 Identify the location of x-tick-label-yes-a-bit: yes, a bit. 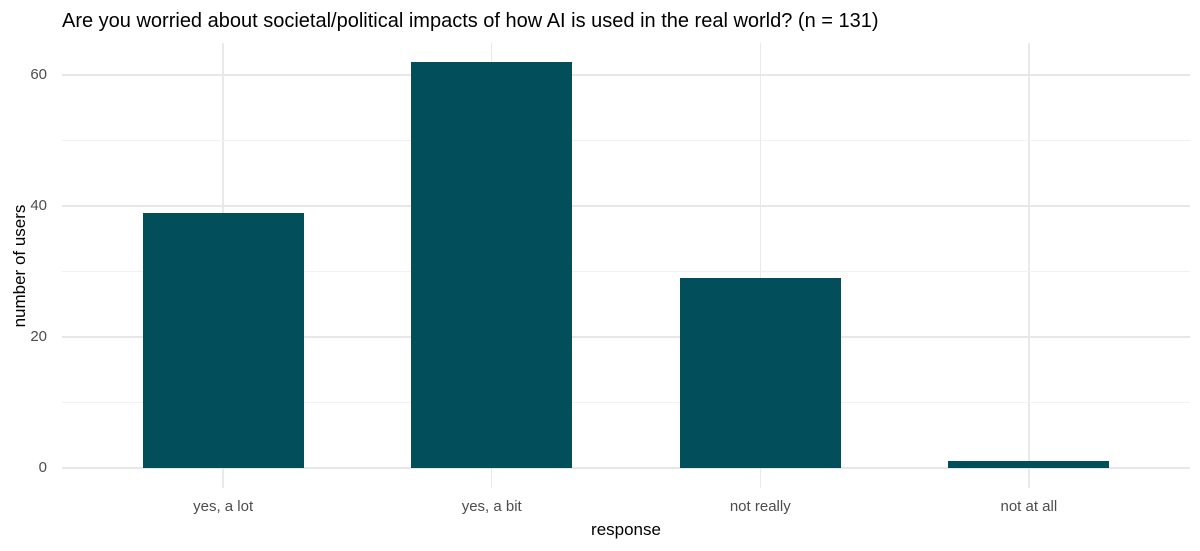
(491, 506).